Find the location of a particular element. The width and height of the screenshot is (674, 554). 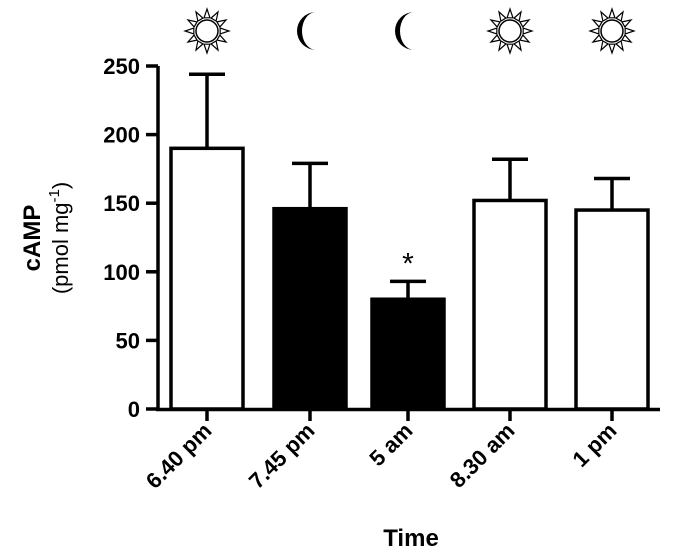

y-tick-label: 50 is located at coordinates (128, 340).